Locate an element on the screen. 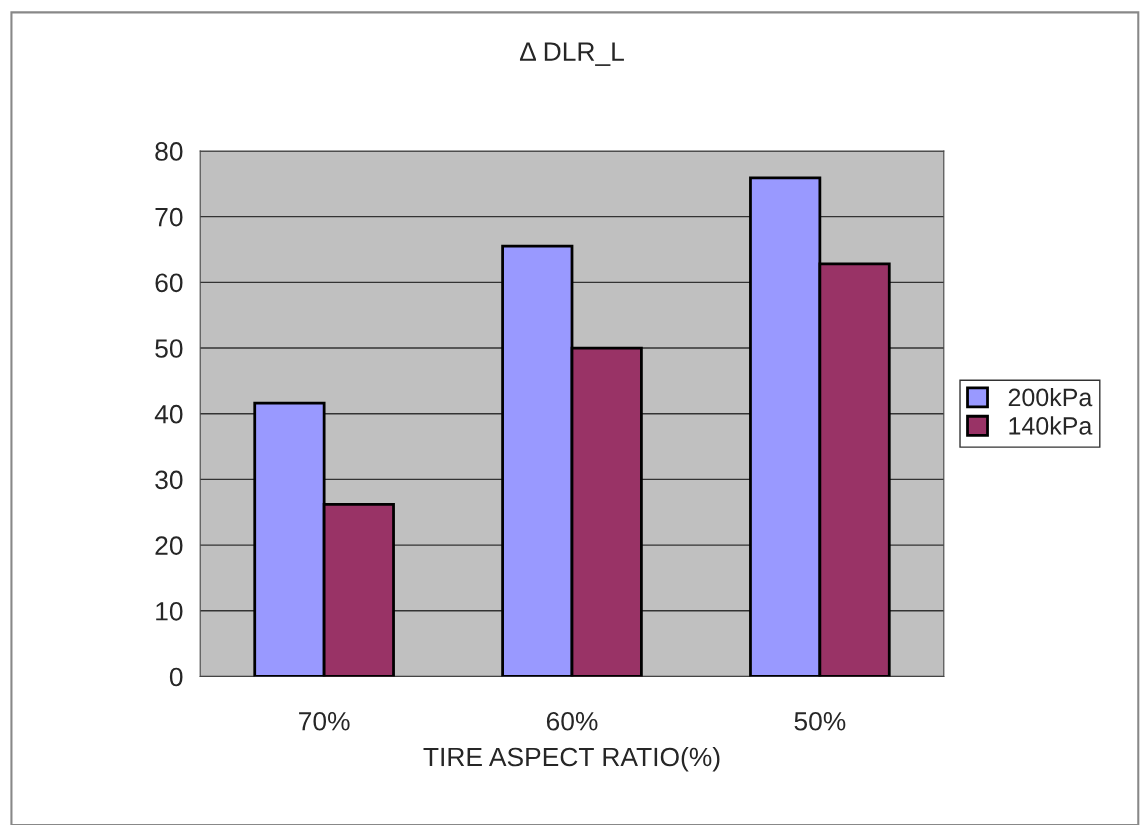 The image size is (1144, 825). y-tick-label: 50 is located at coordinates (169, 348).